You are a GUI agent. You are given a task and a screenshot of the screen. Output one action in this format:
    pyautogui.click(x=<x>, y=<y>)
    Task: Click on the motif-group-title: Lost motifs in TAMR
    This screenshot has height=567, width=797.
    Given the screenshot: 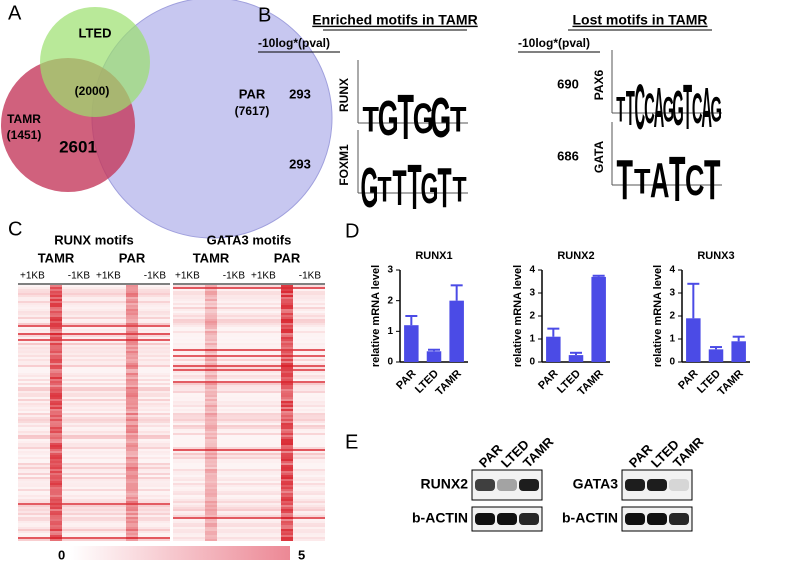 What is the action you would take?
    pyautogui.click(x=639, y=20)
    